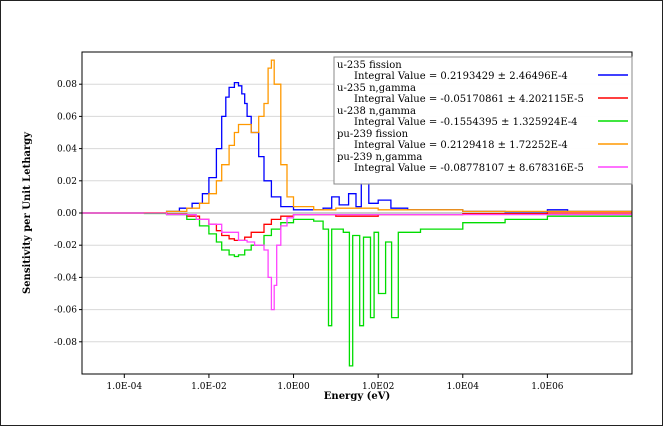  I want to click on x-tick-label: 1.0E02, so click(378, 387).